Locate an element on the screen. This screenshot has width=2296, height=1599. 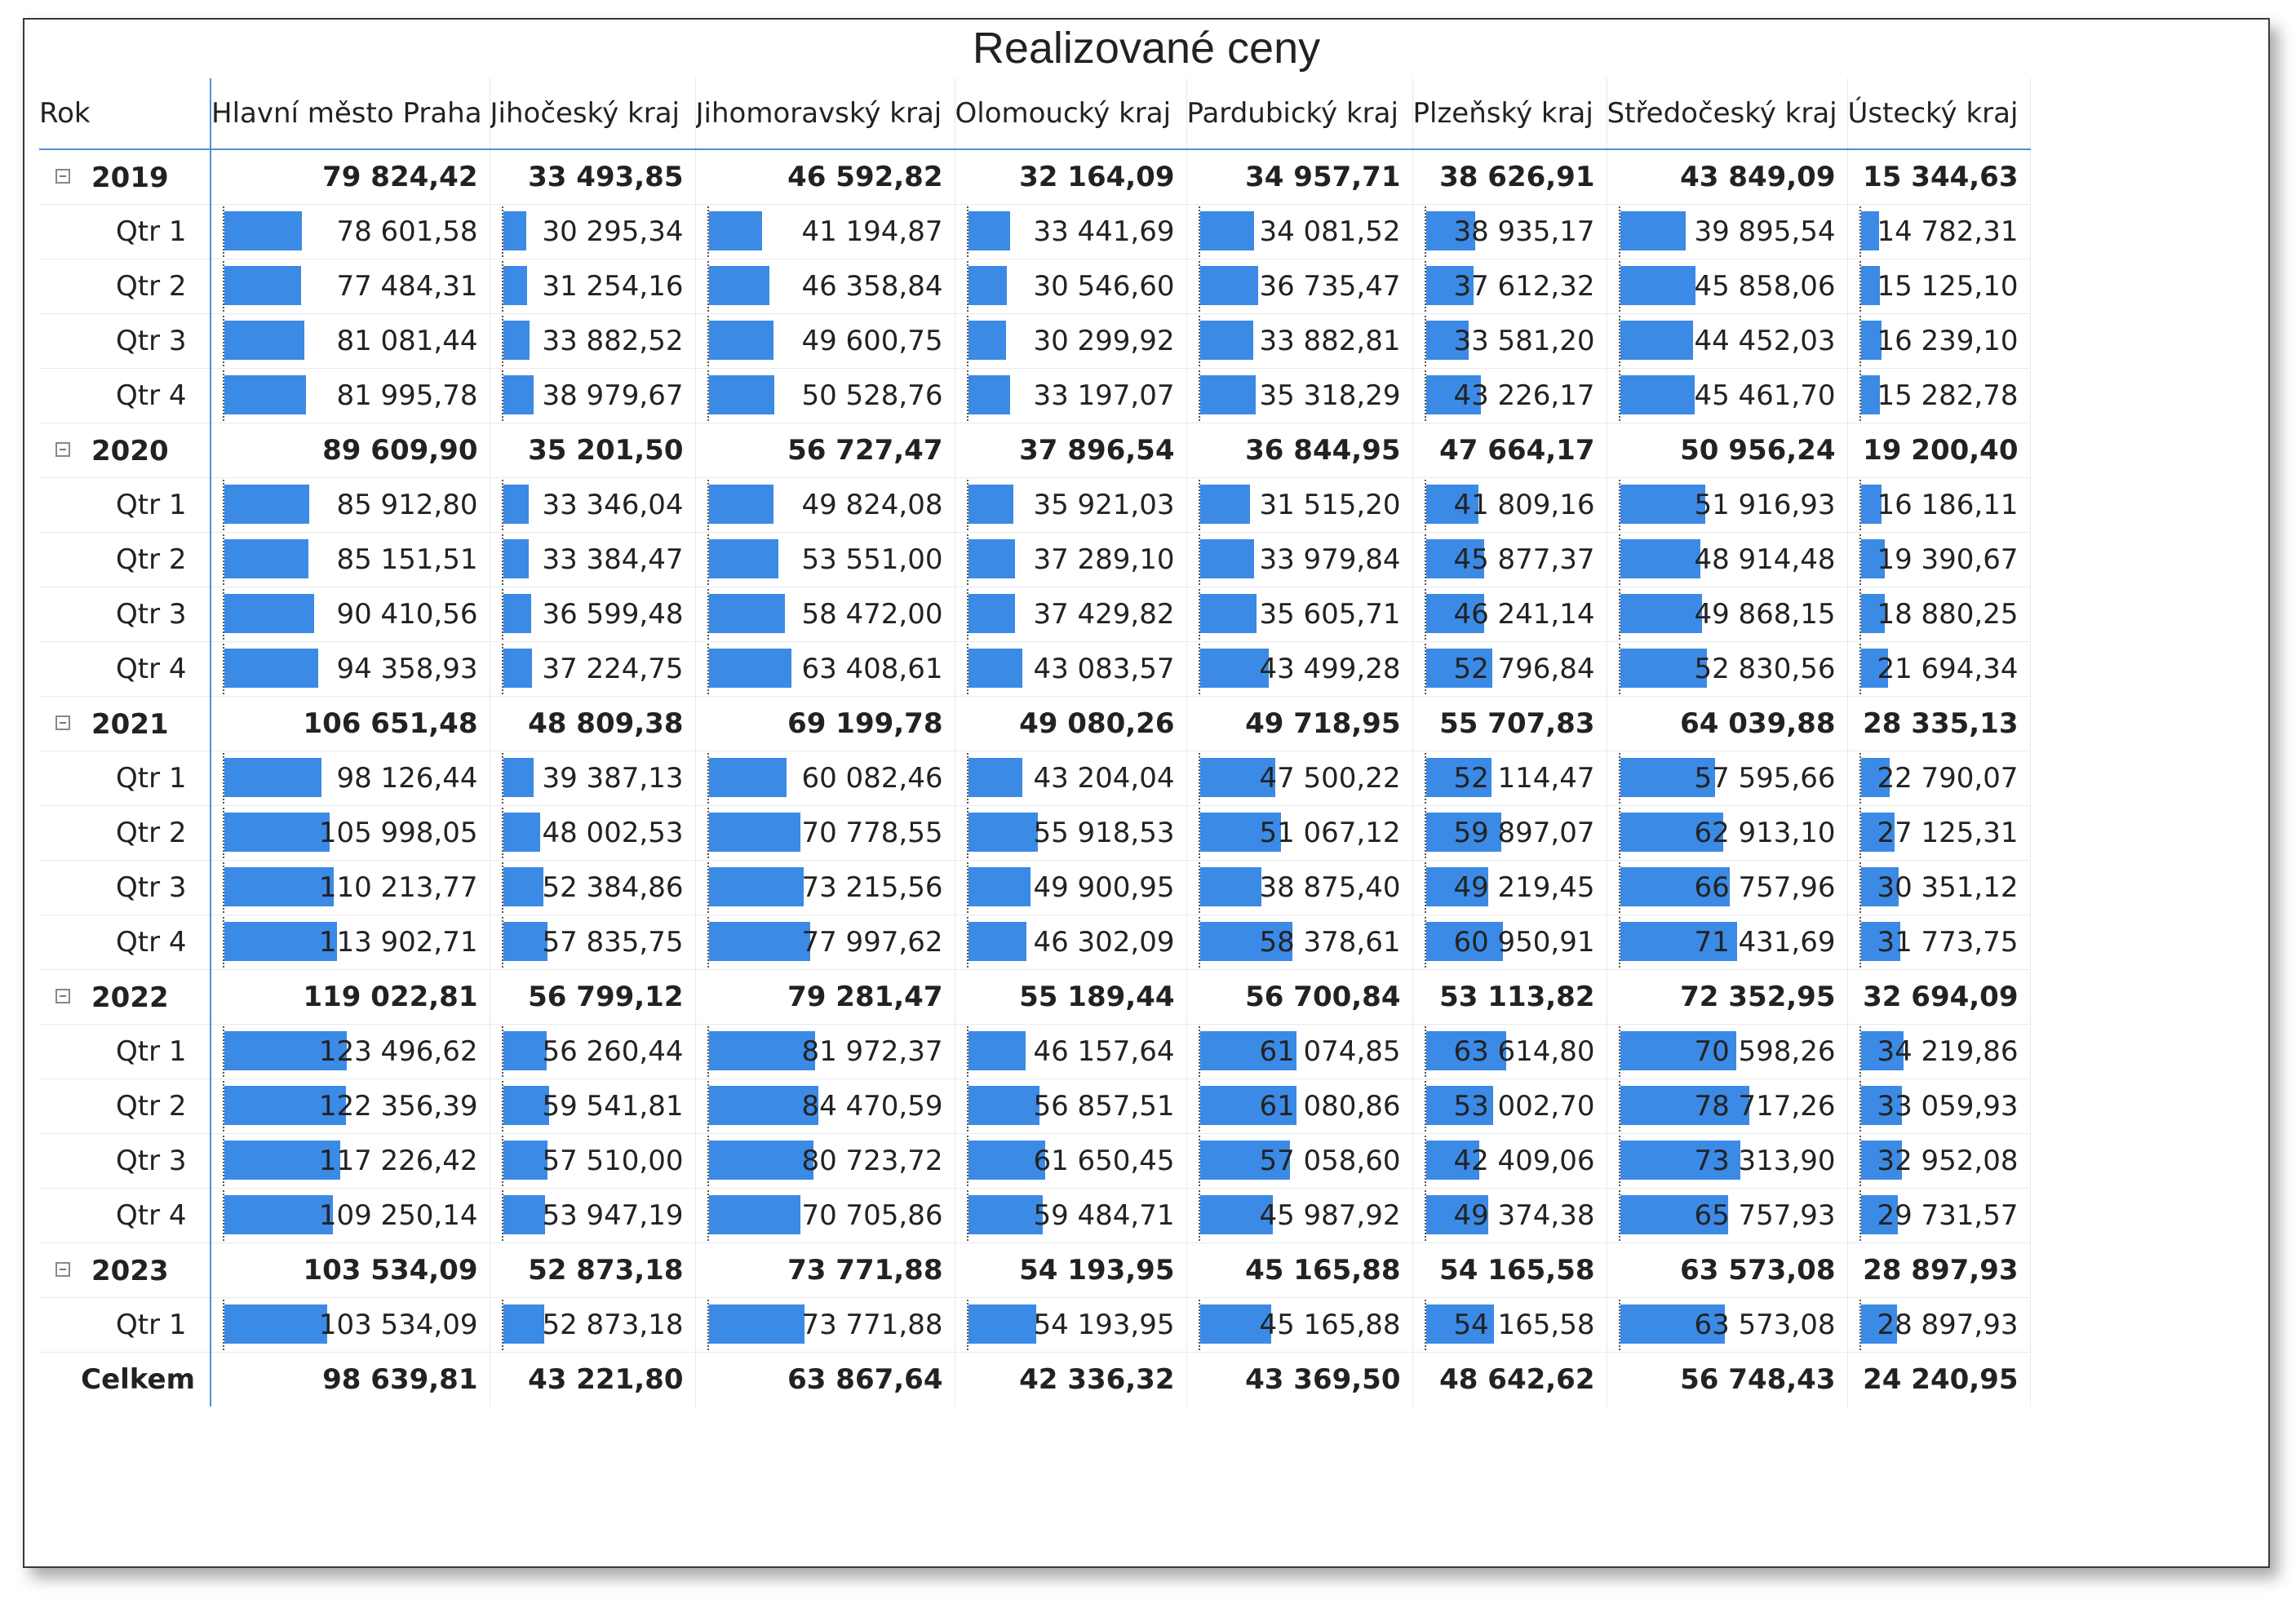
column-header: Pardubický kraj is located at coordinates (1299, 114).